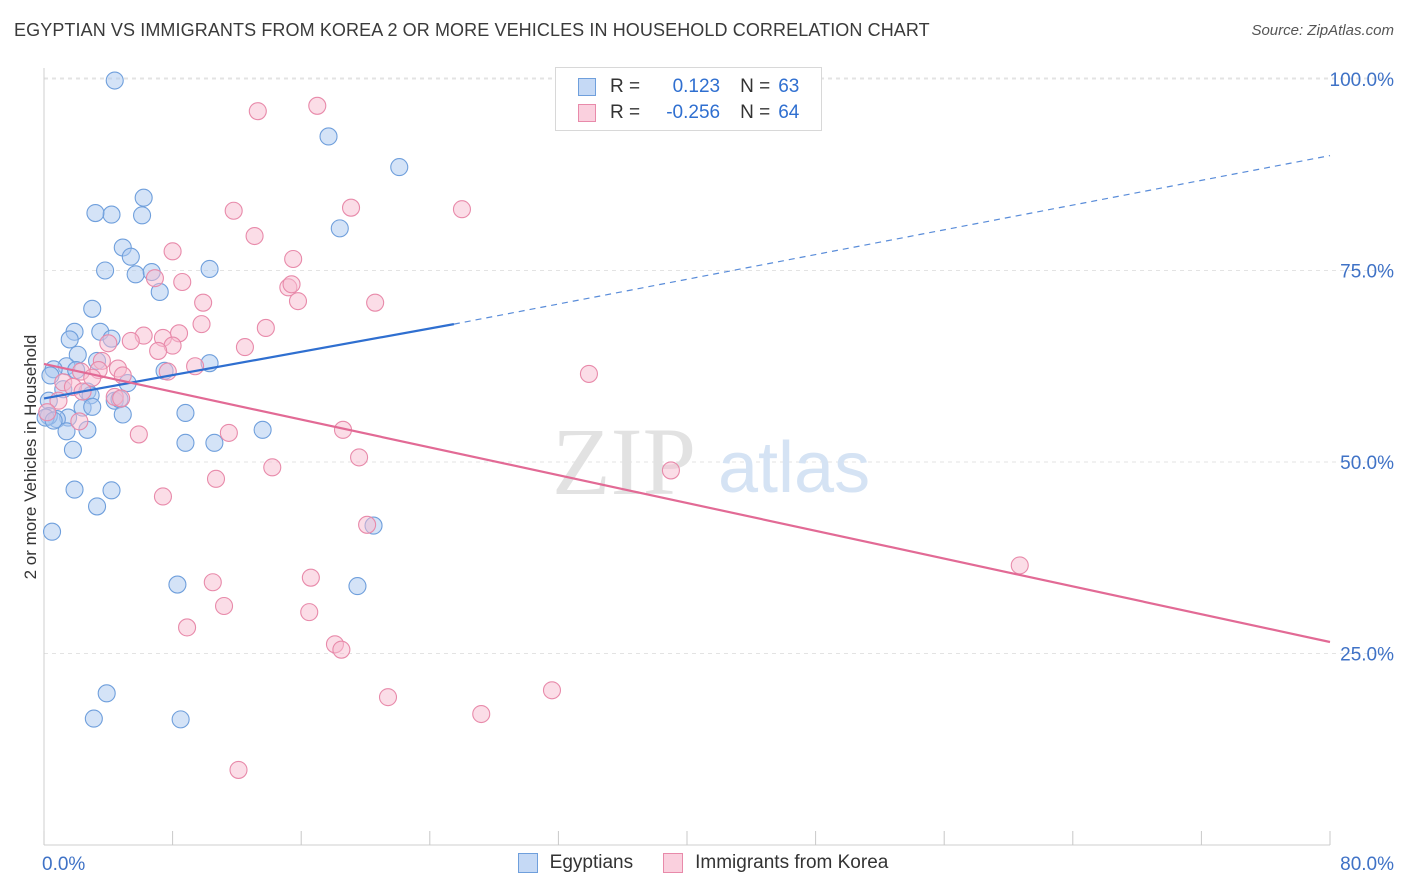  Describe the element at coordinates (1367, 864) in the screenshot. I see `x-tick-label: 80.0%` at that location.